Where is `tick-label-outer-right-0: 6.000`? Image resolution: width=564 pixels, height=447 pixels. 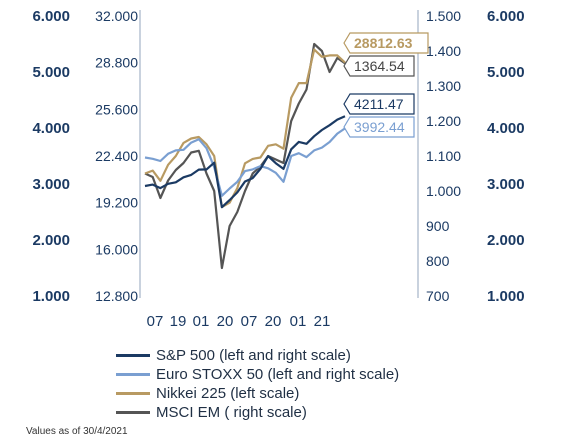 tick-label-outer-right-0: 6.000 is located at coordinates (506, 16).